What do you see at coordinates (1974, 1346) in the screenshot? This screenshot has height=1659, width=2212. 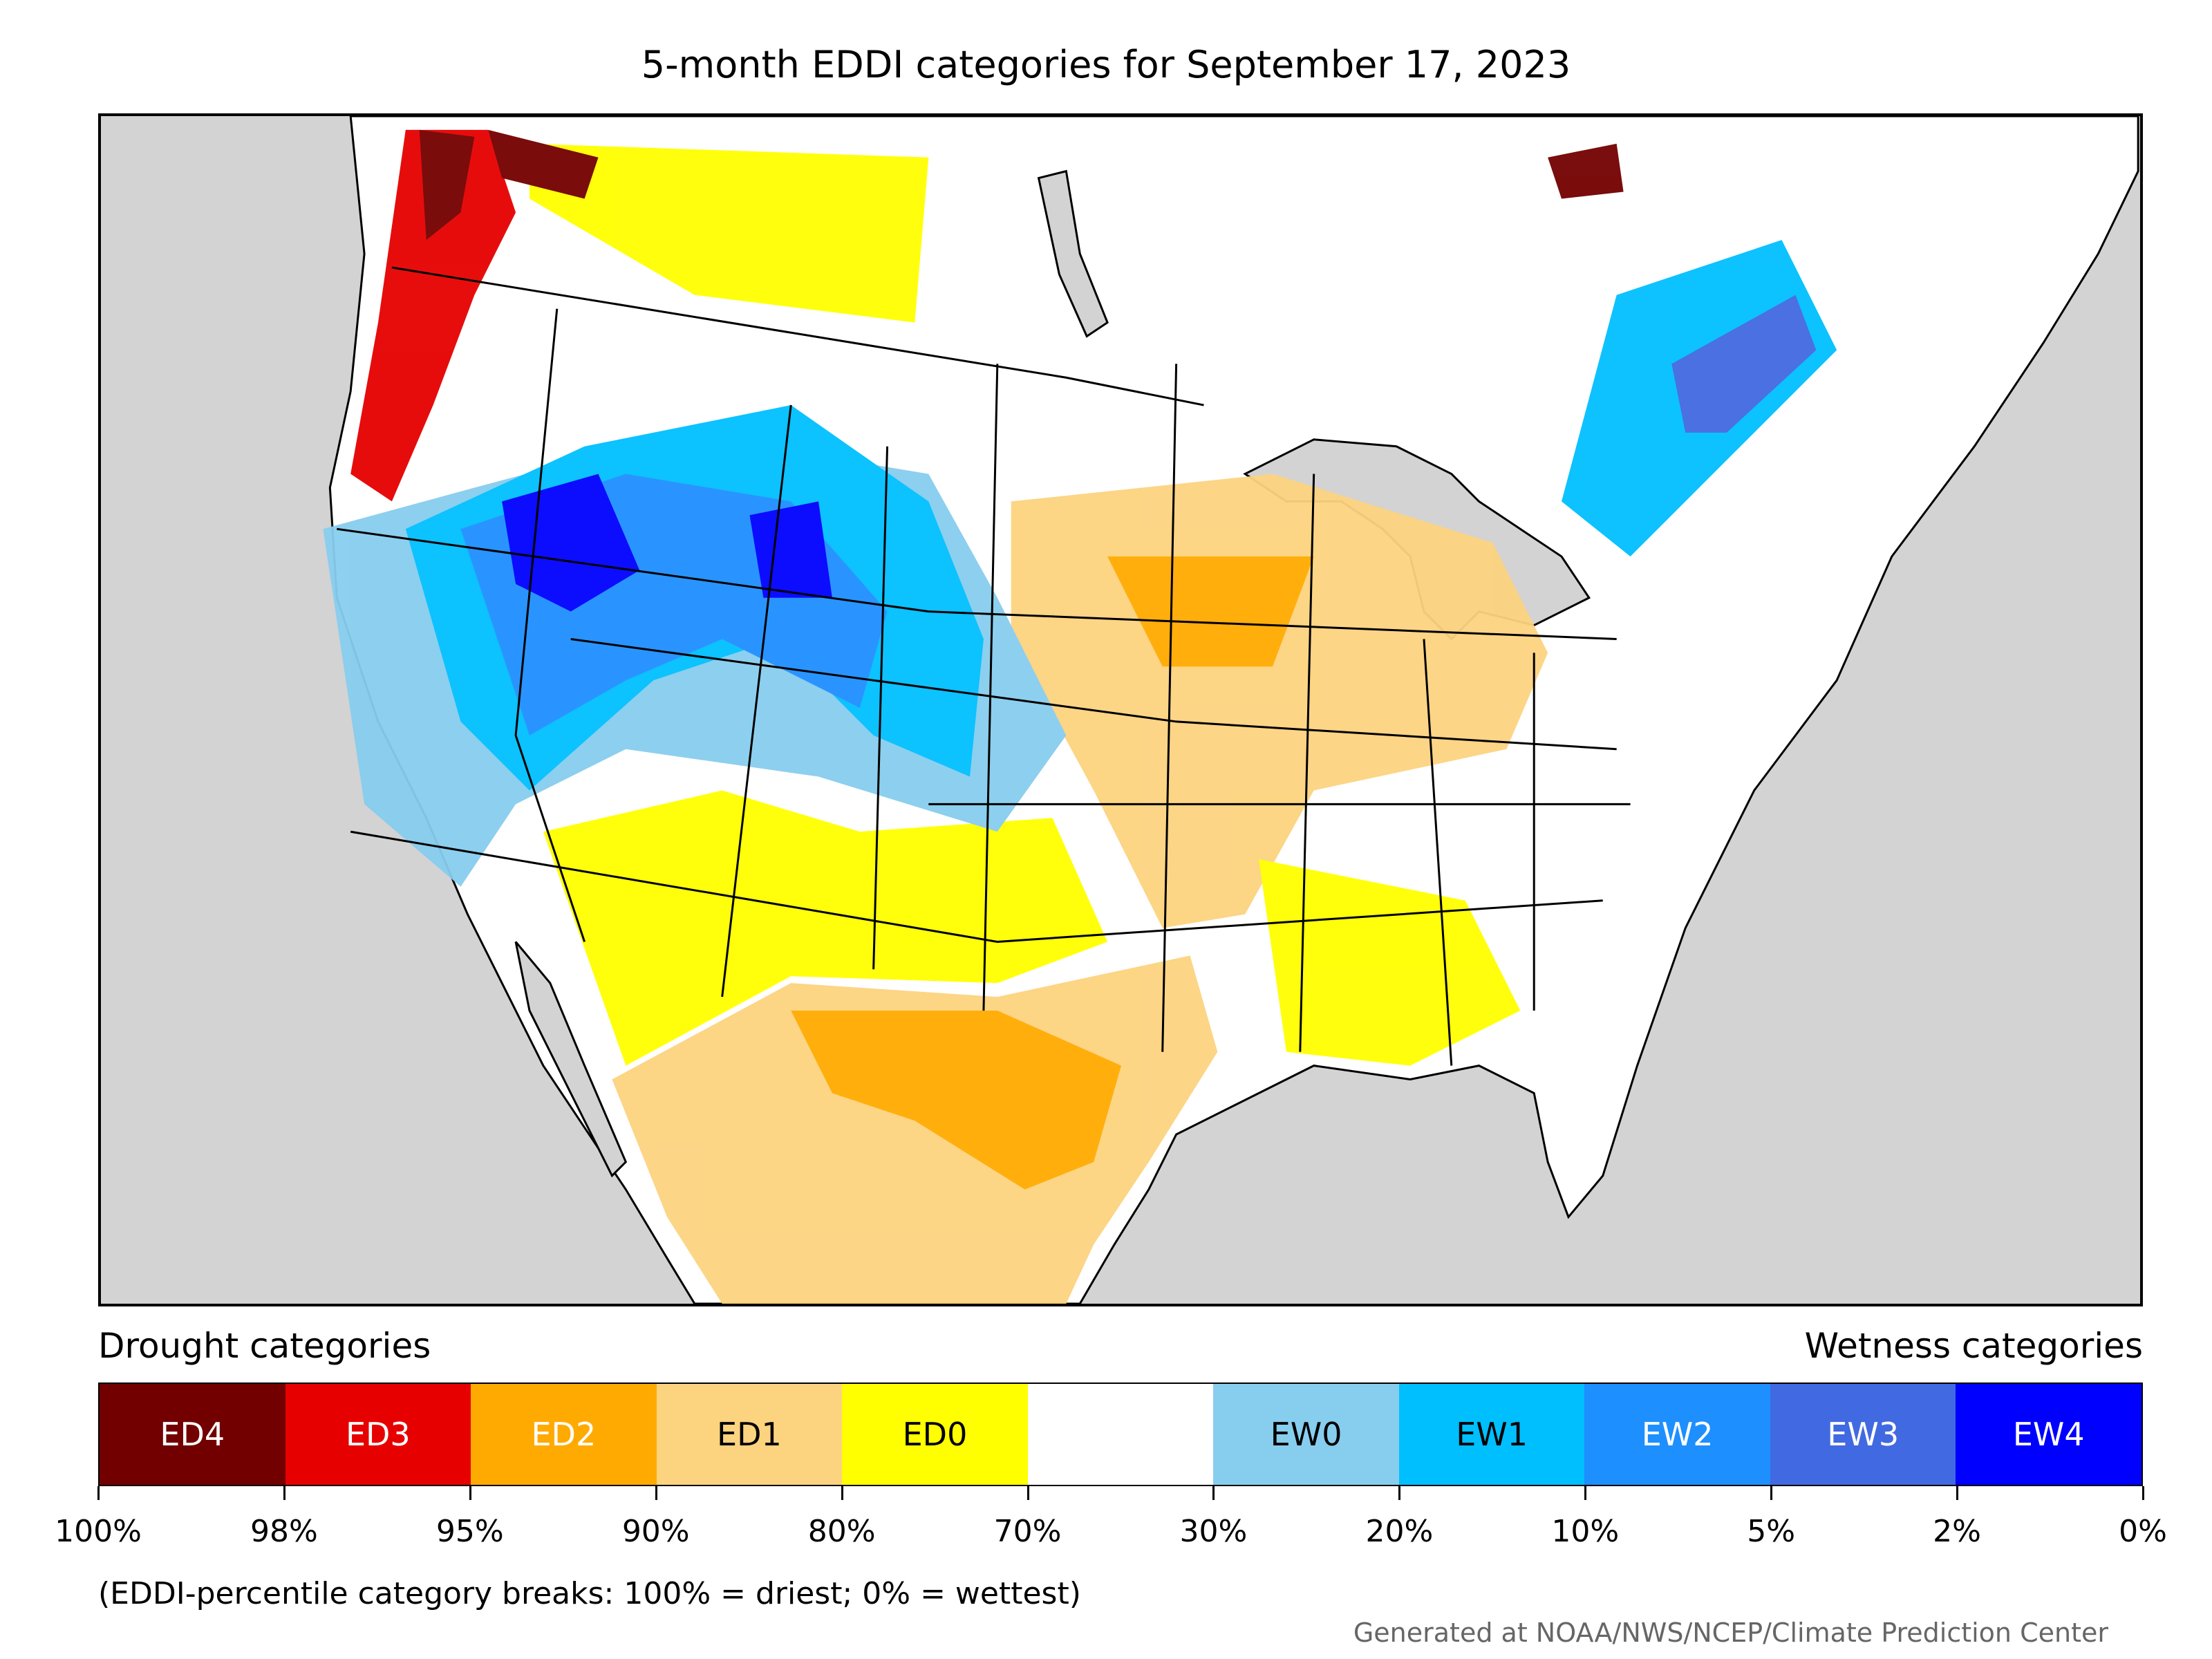 I see `wetness-categories-heading: Wetness categories` at bounding box center [1974, 1346].